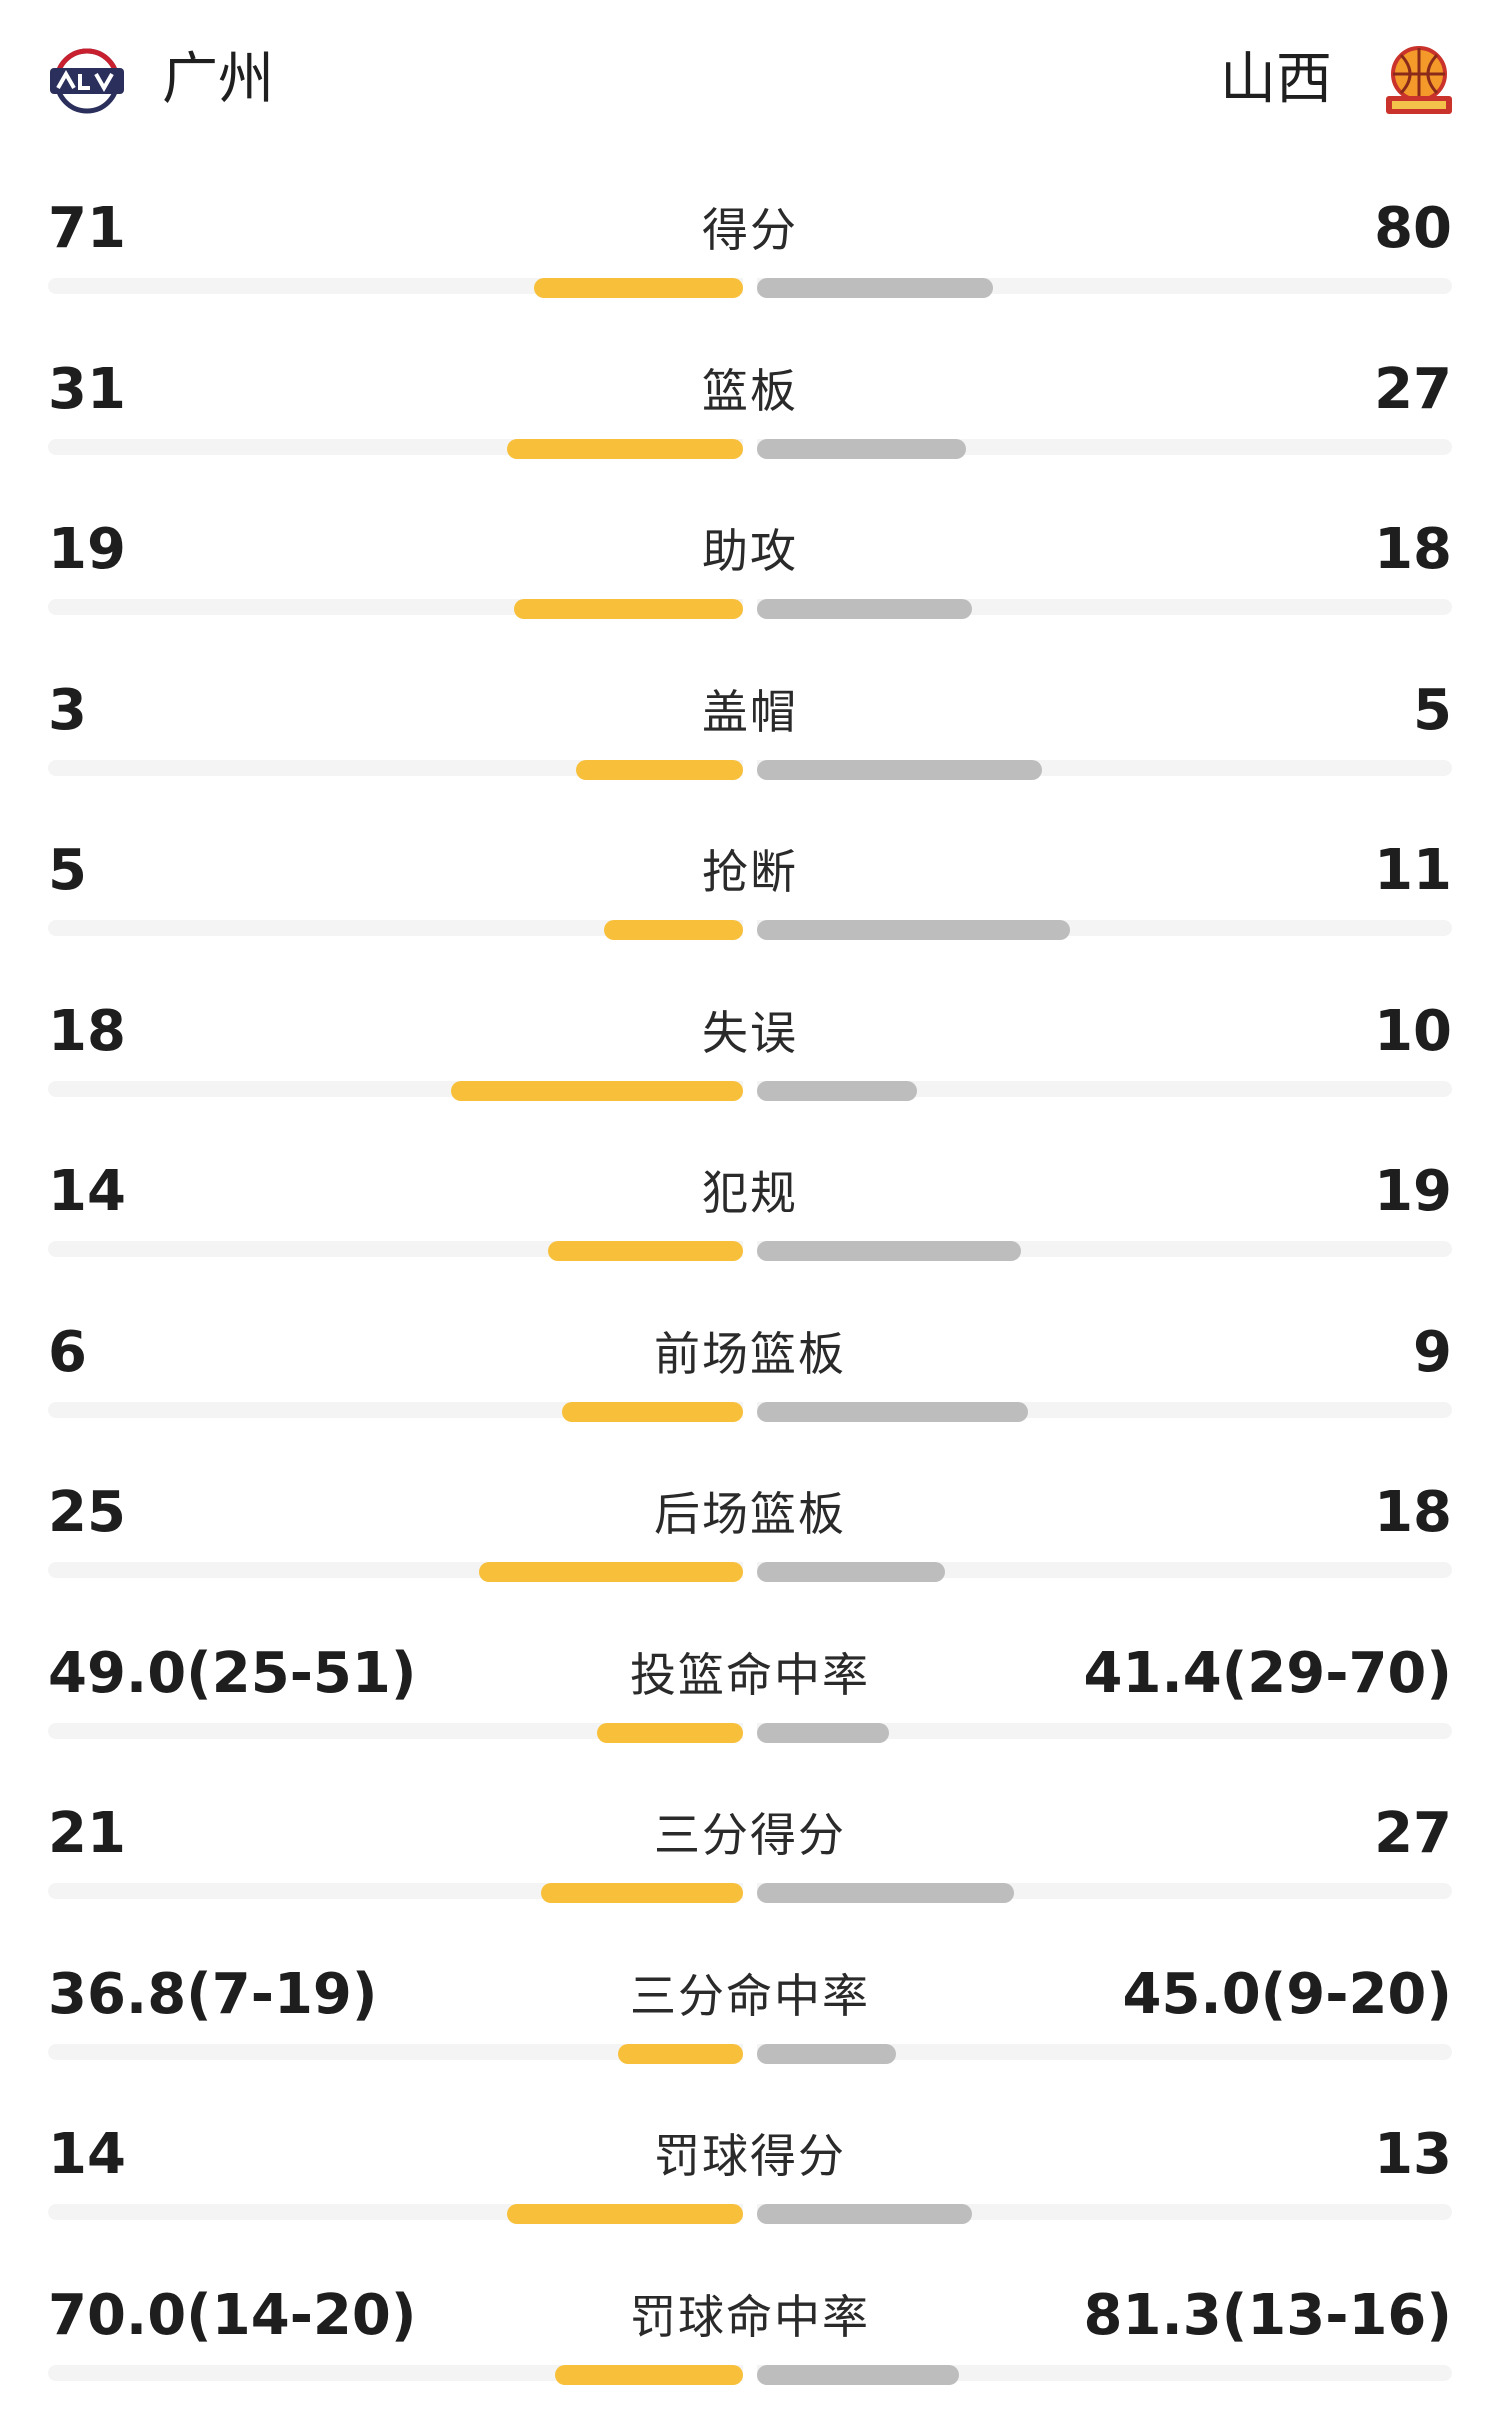 The image size is (1500, 2415). What do you see at coordinates (750, 390) in the screenshot?
I see `stat-label: 篮板` at bounding box center [750, 390].